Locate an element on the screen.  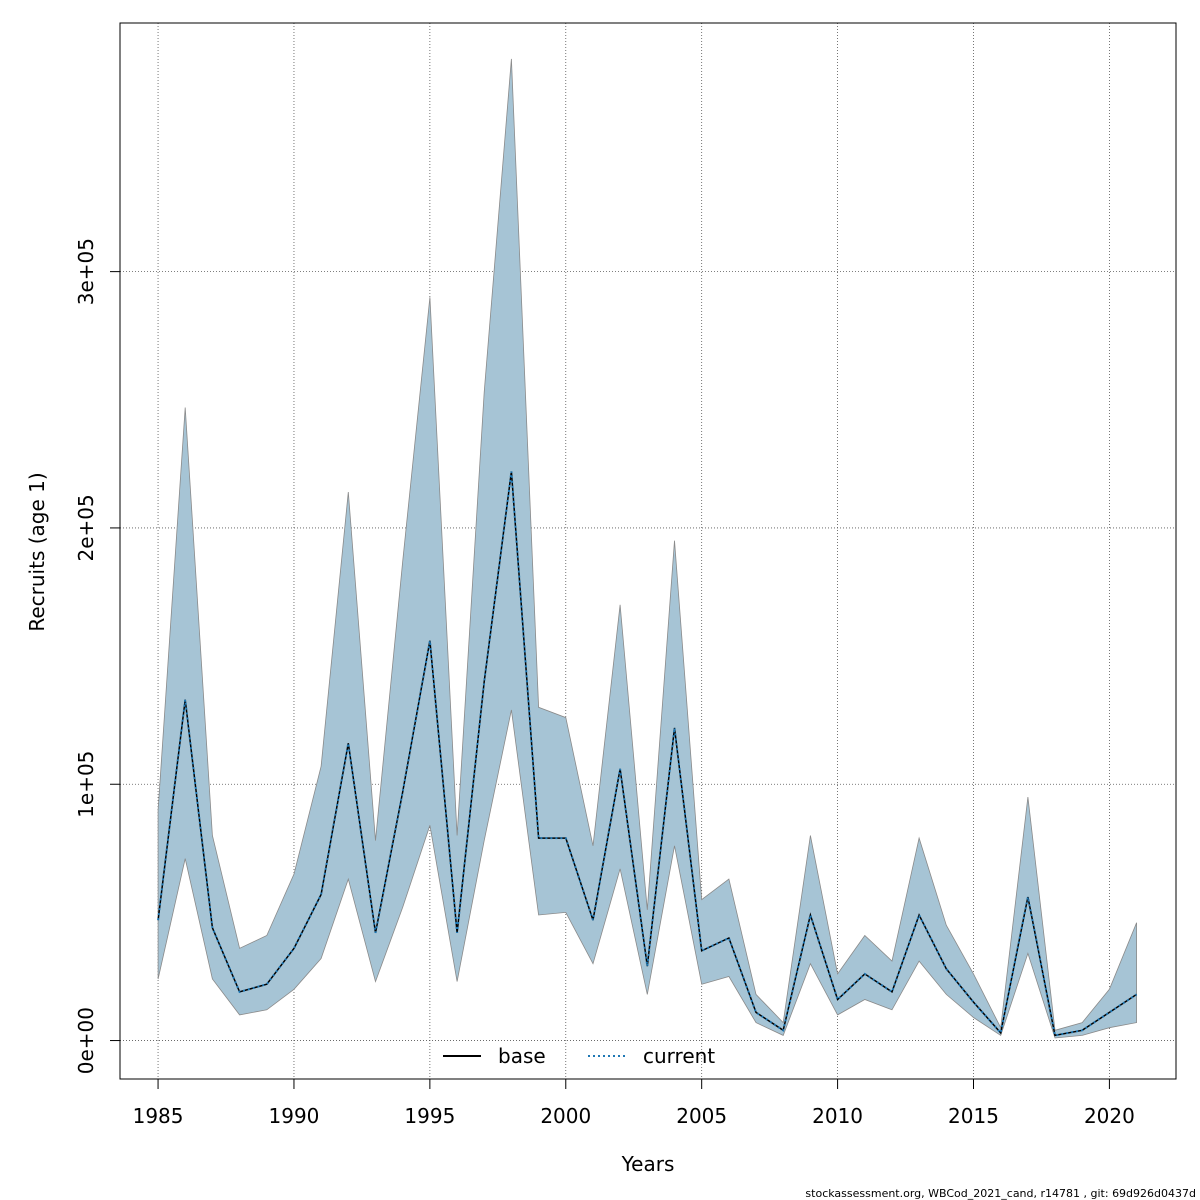
x-tick-label: 2000 is located at coordinates (565, 1116).